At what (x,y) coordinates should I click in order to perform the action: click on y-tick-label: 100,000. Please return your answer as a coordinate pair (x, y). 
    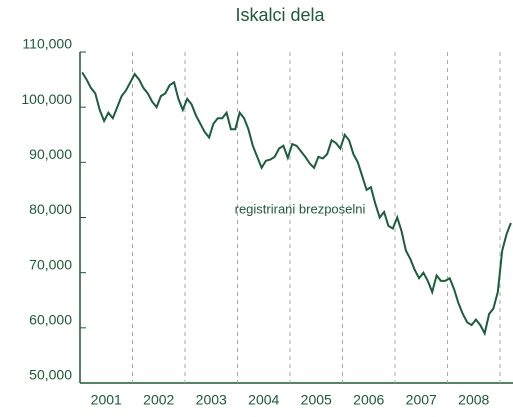
    Looking at the image, I should click on (46, 99).